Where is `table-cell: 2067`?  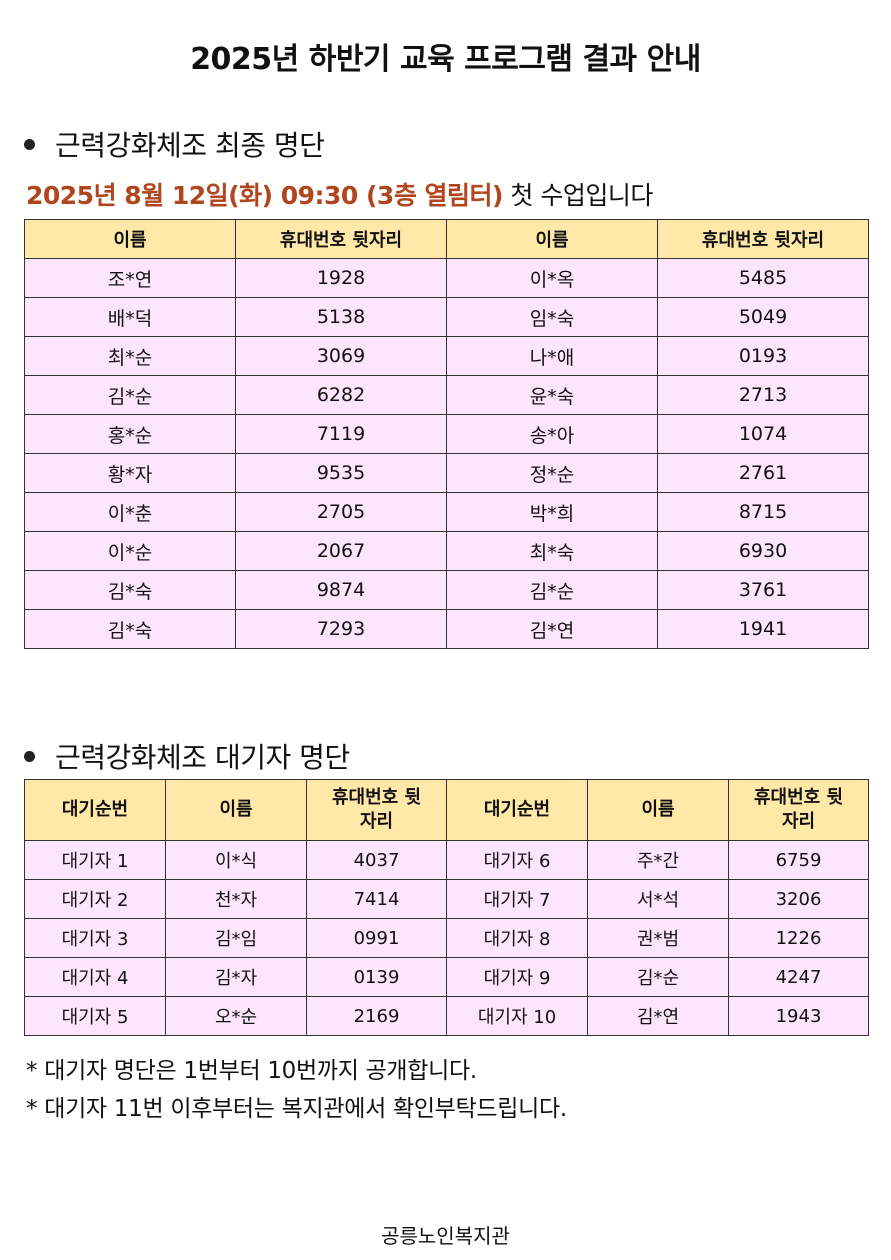
table-cell: 2067 is located at coordinates (341, 551).